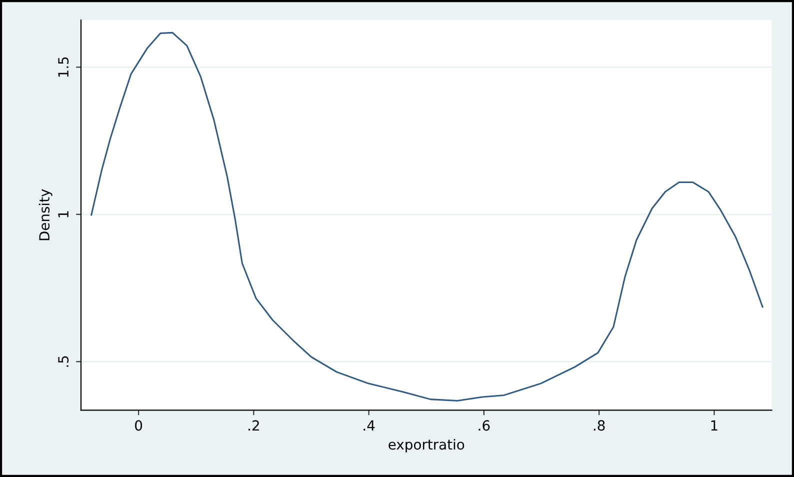 The width and height of the screenshot is (794, 477). I want to click on y-tick-label: 1.5, so click(63, 67).